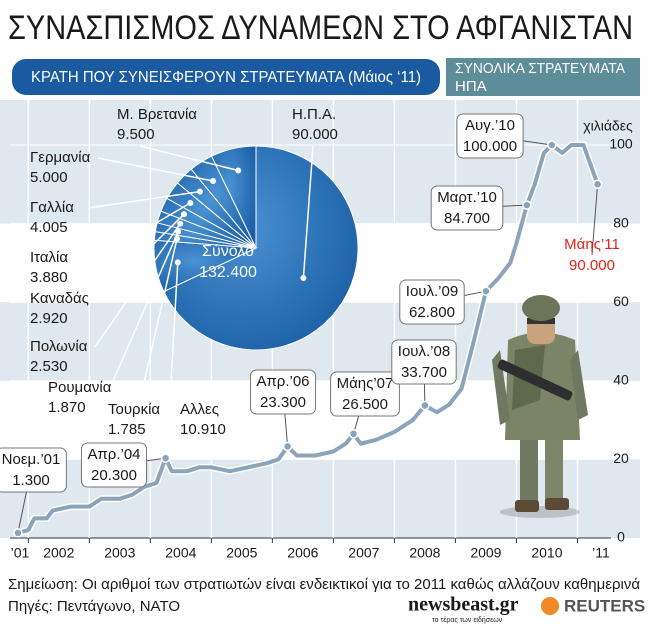 This screenshot has height=626, width=648. I want to click on annotation-leader, so click(595, 220).